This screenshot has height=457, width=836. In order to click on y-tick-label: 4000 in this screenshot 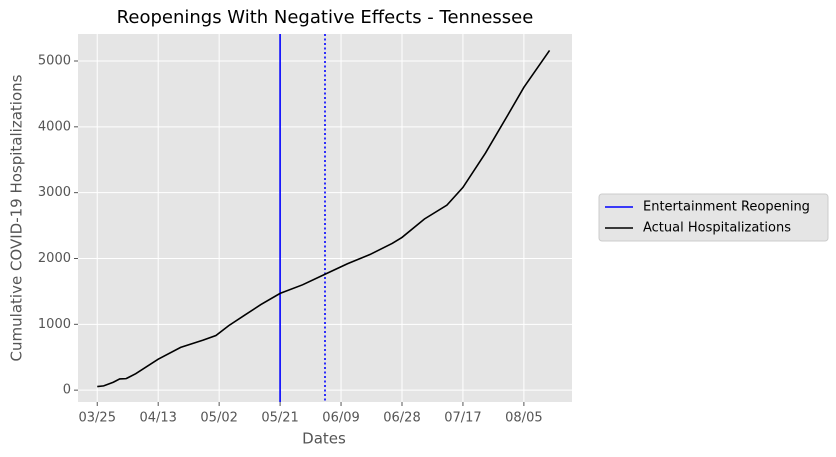, I will do `click(54, 126)`.